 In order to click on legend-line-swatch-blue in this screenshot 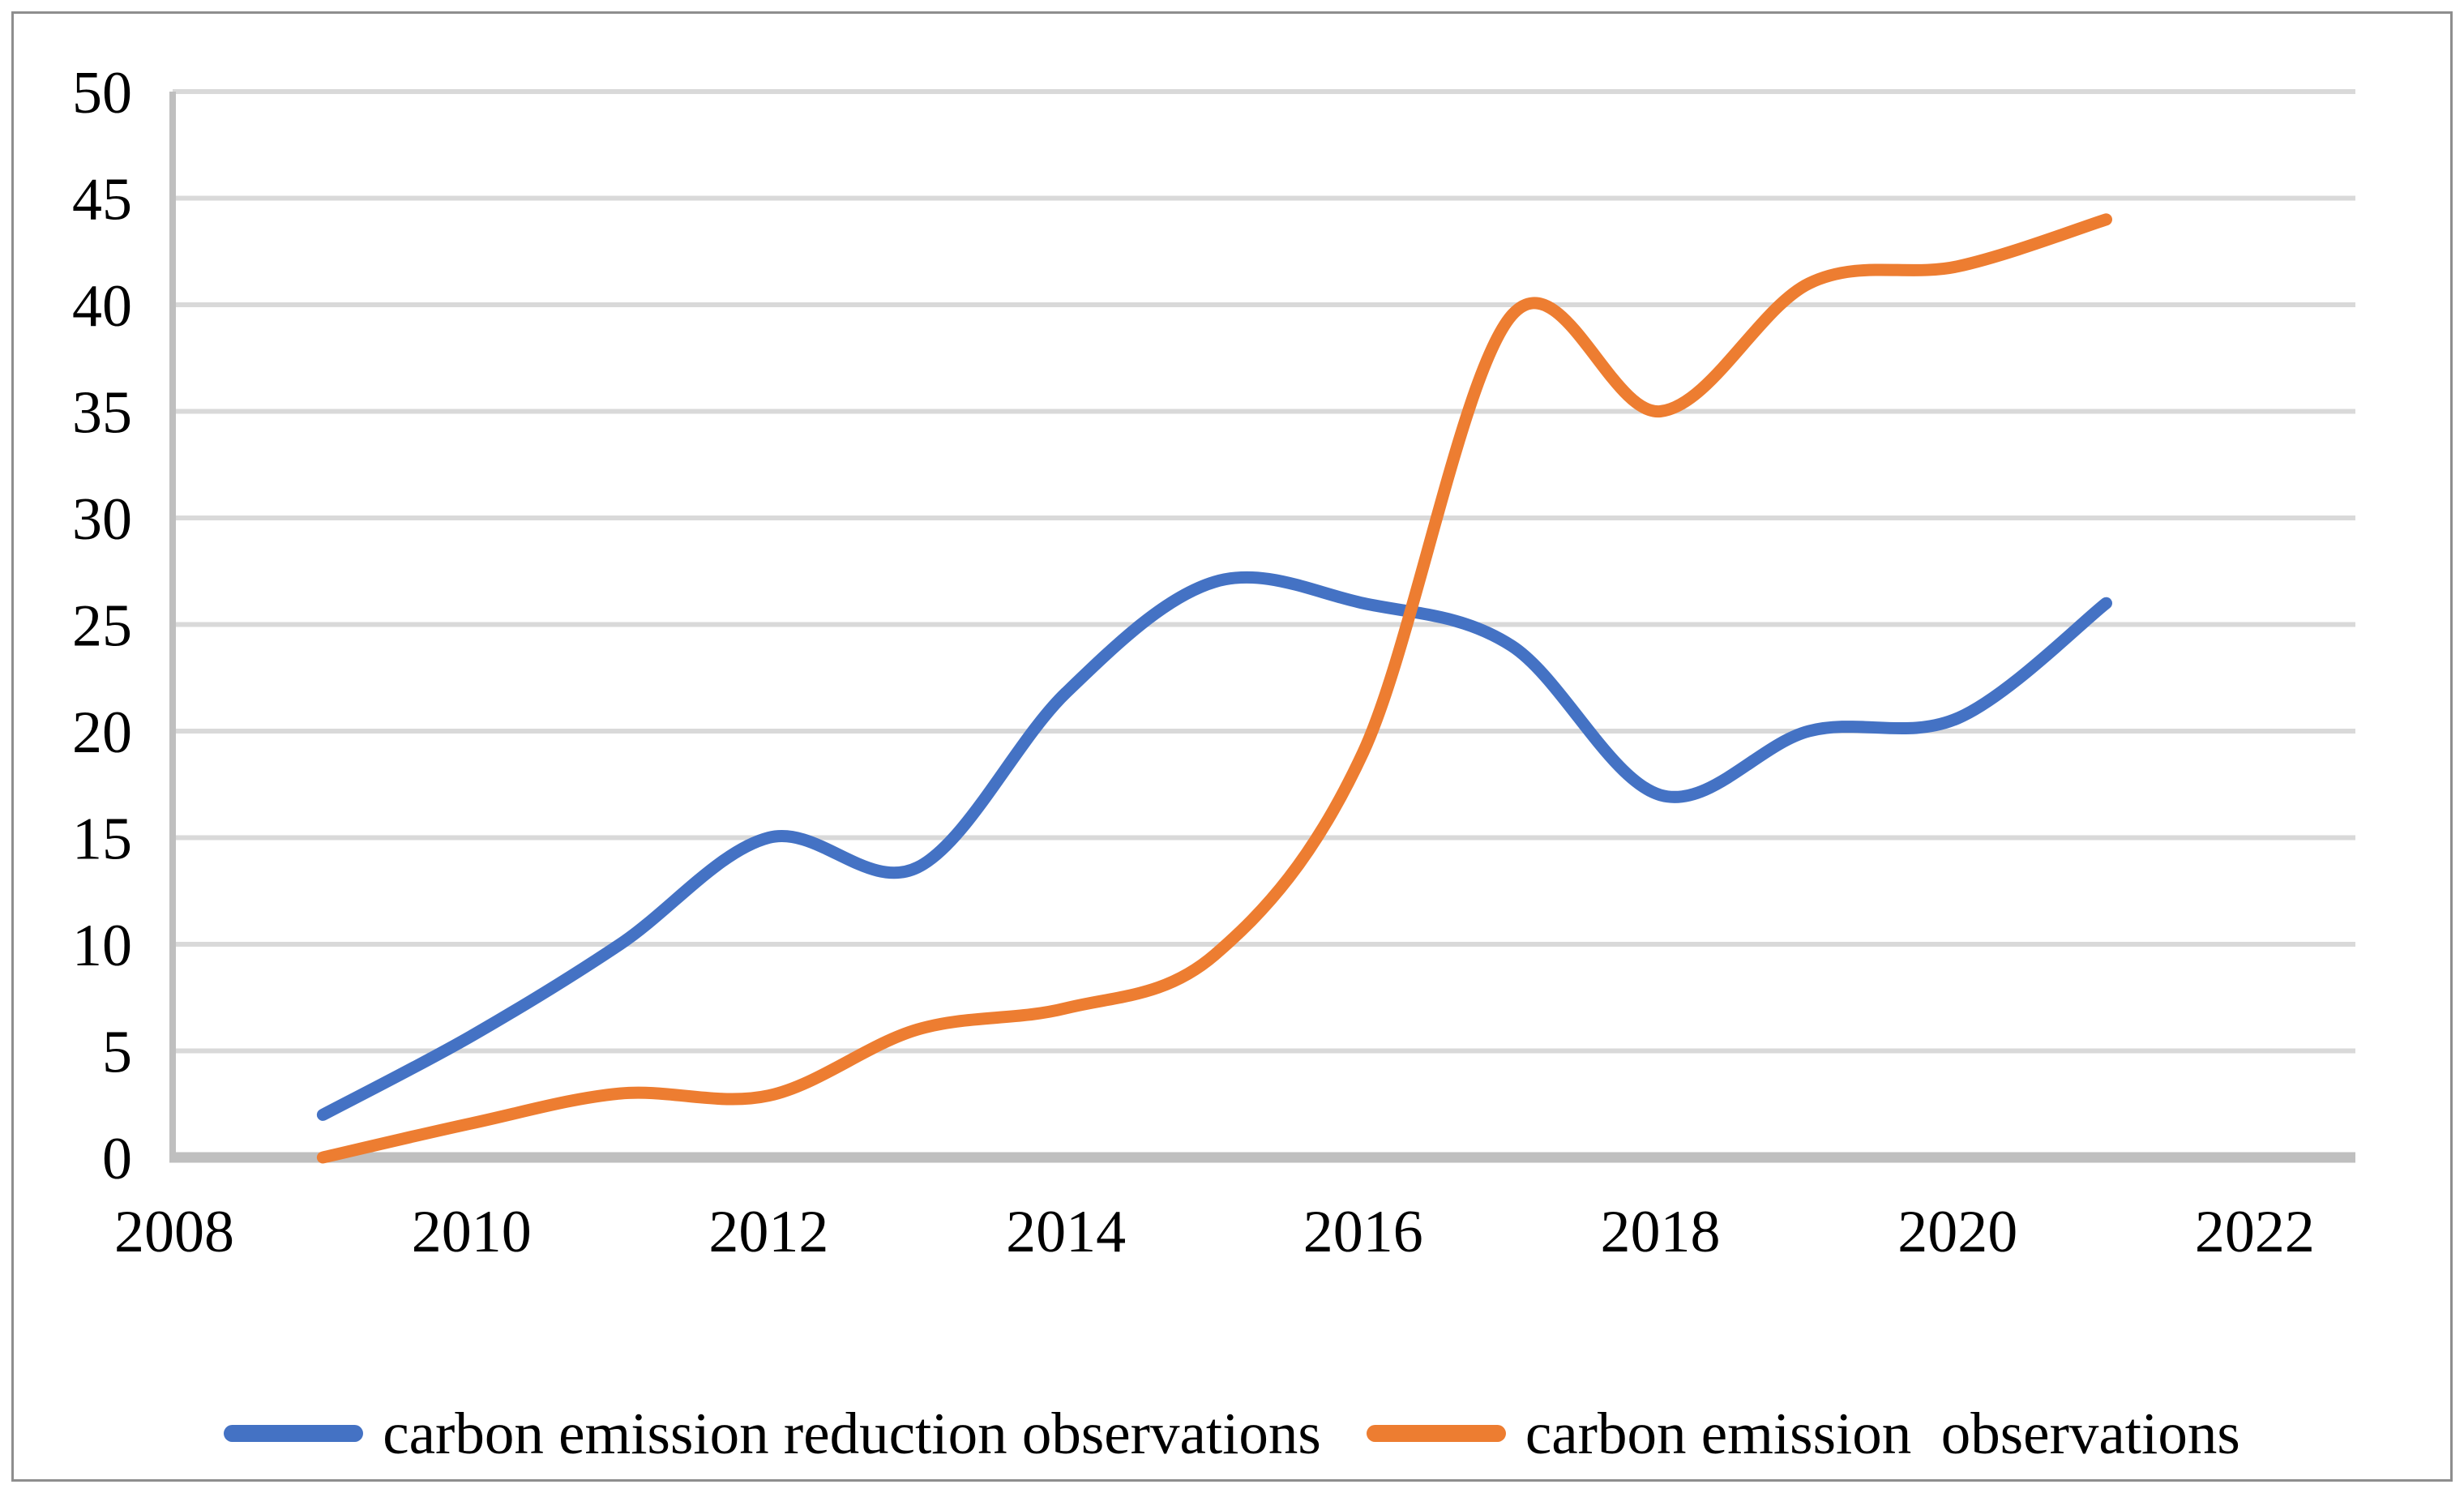, I will do `click(294, 1433)`.